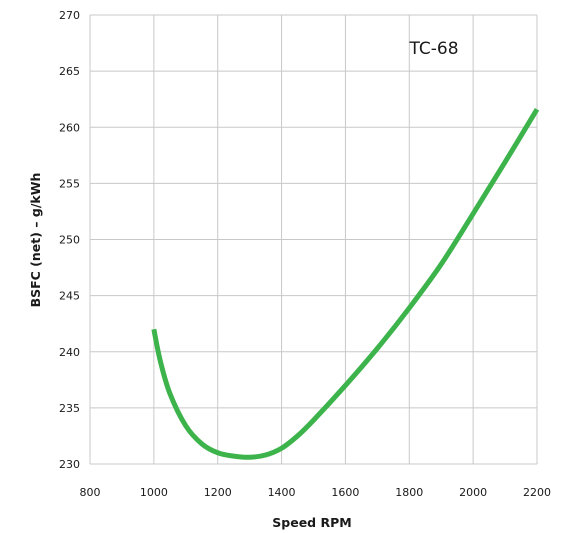 This screenshot has width=566, height=533. Describe the element at coordinates (69, 352) in the screenshot. I see `y-tick-label-240: 240` at that location.